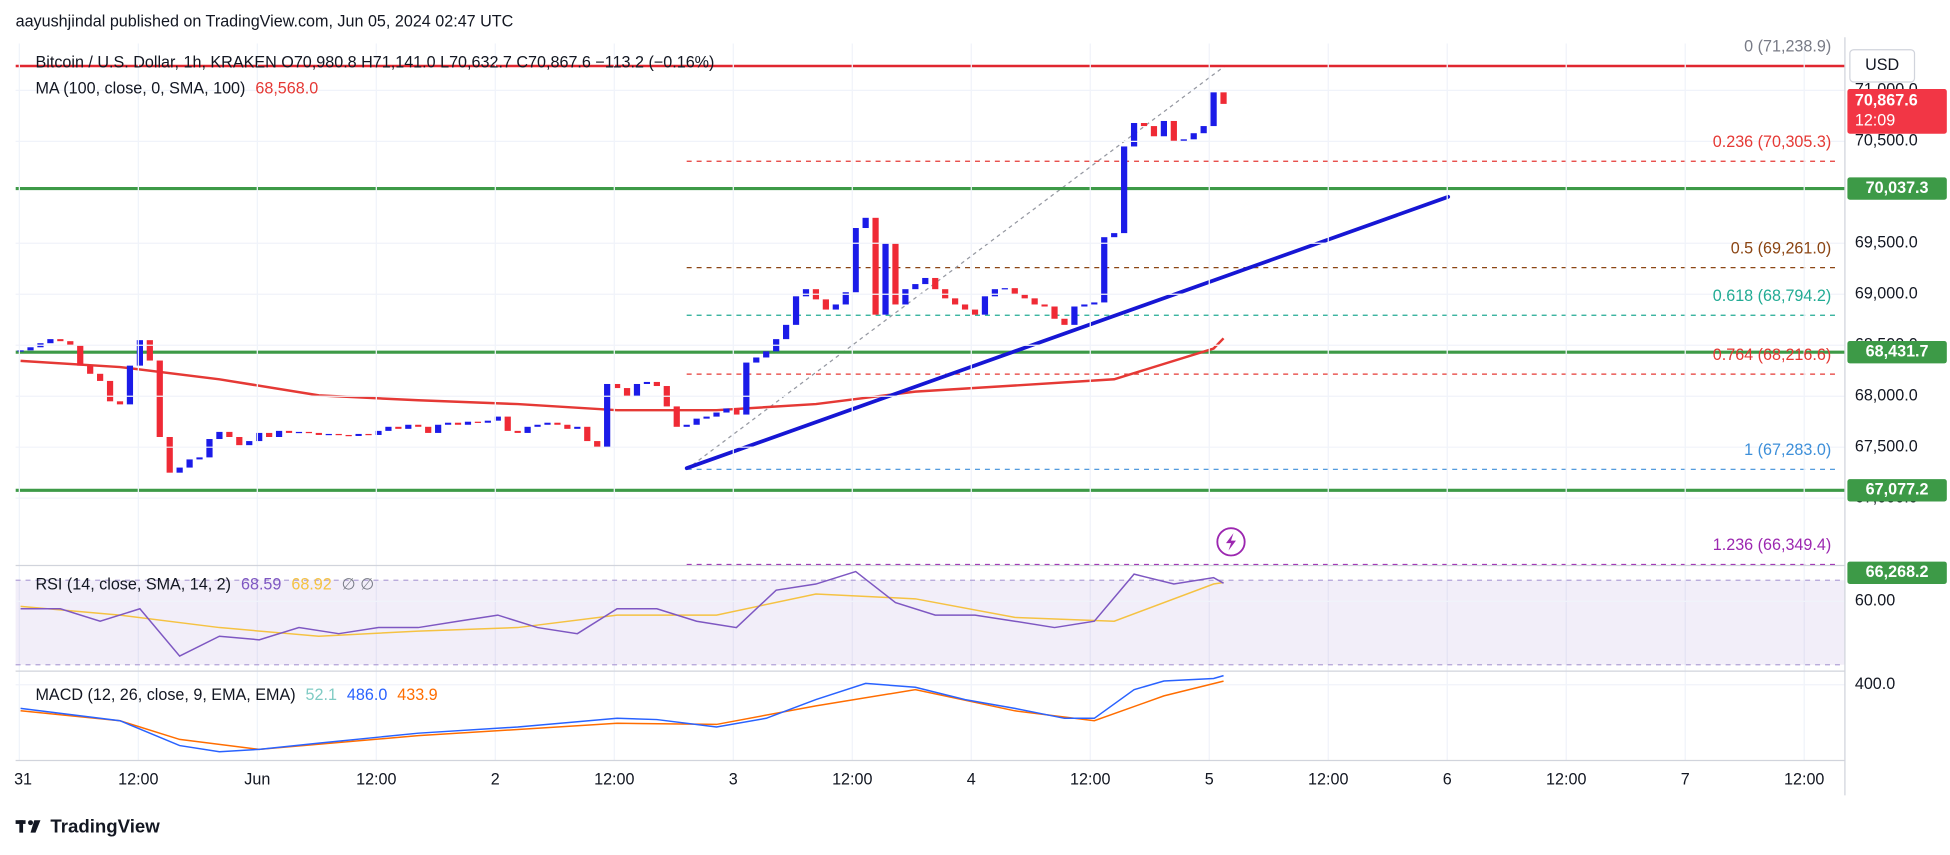  What do you see at coordinates (1772, 296) in the screenshot?
I see `fib-label: 0.618 (68,794.2)` at bounding box center [1772, 296].